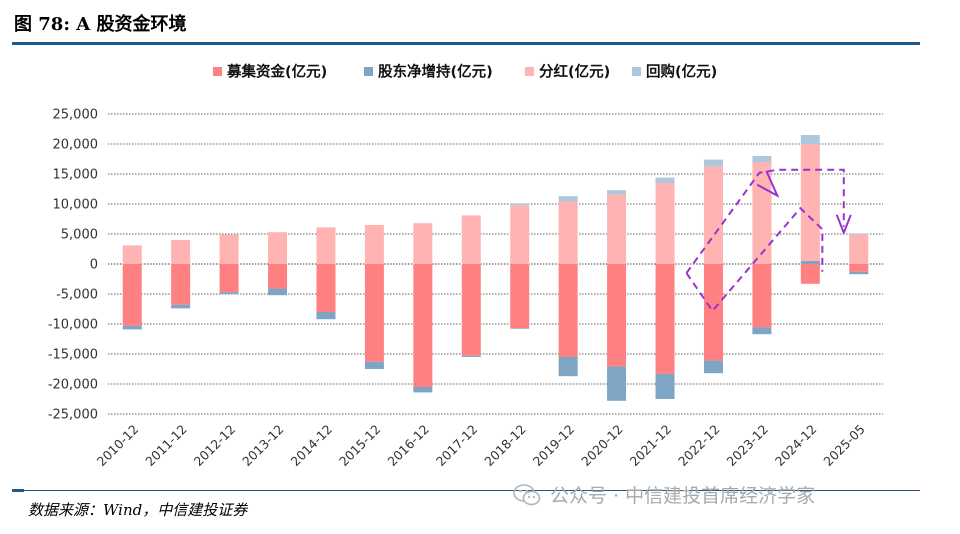  Describe the element at coordinates (505, 446) in the screenshot. I see `x-tick-label: 2018-12` at that location.